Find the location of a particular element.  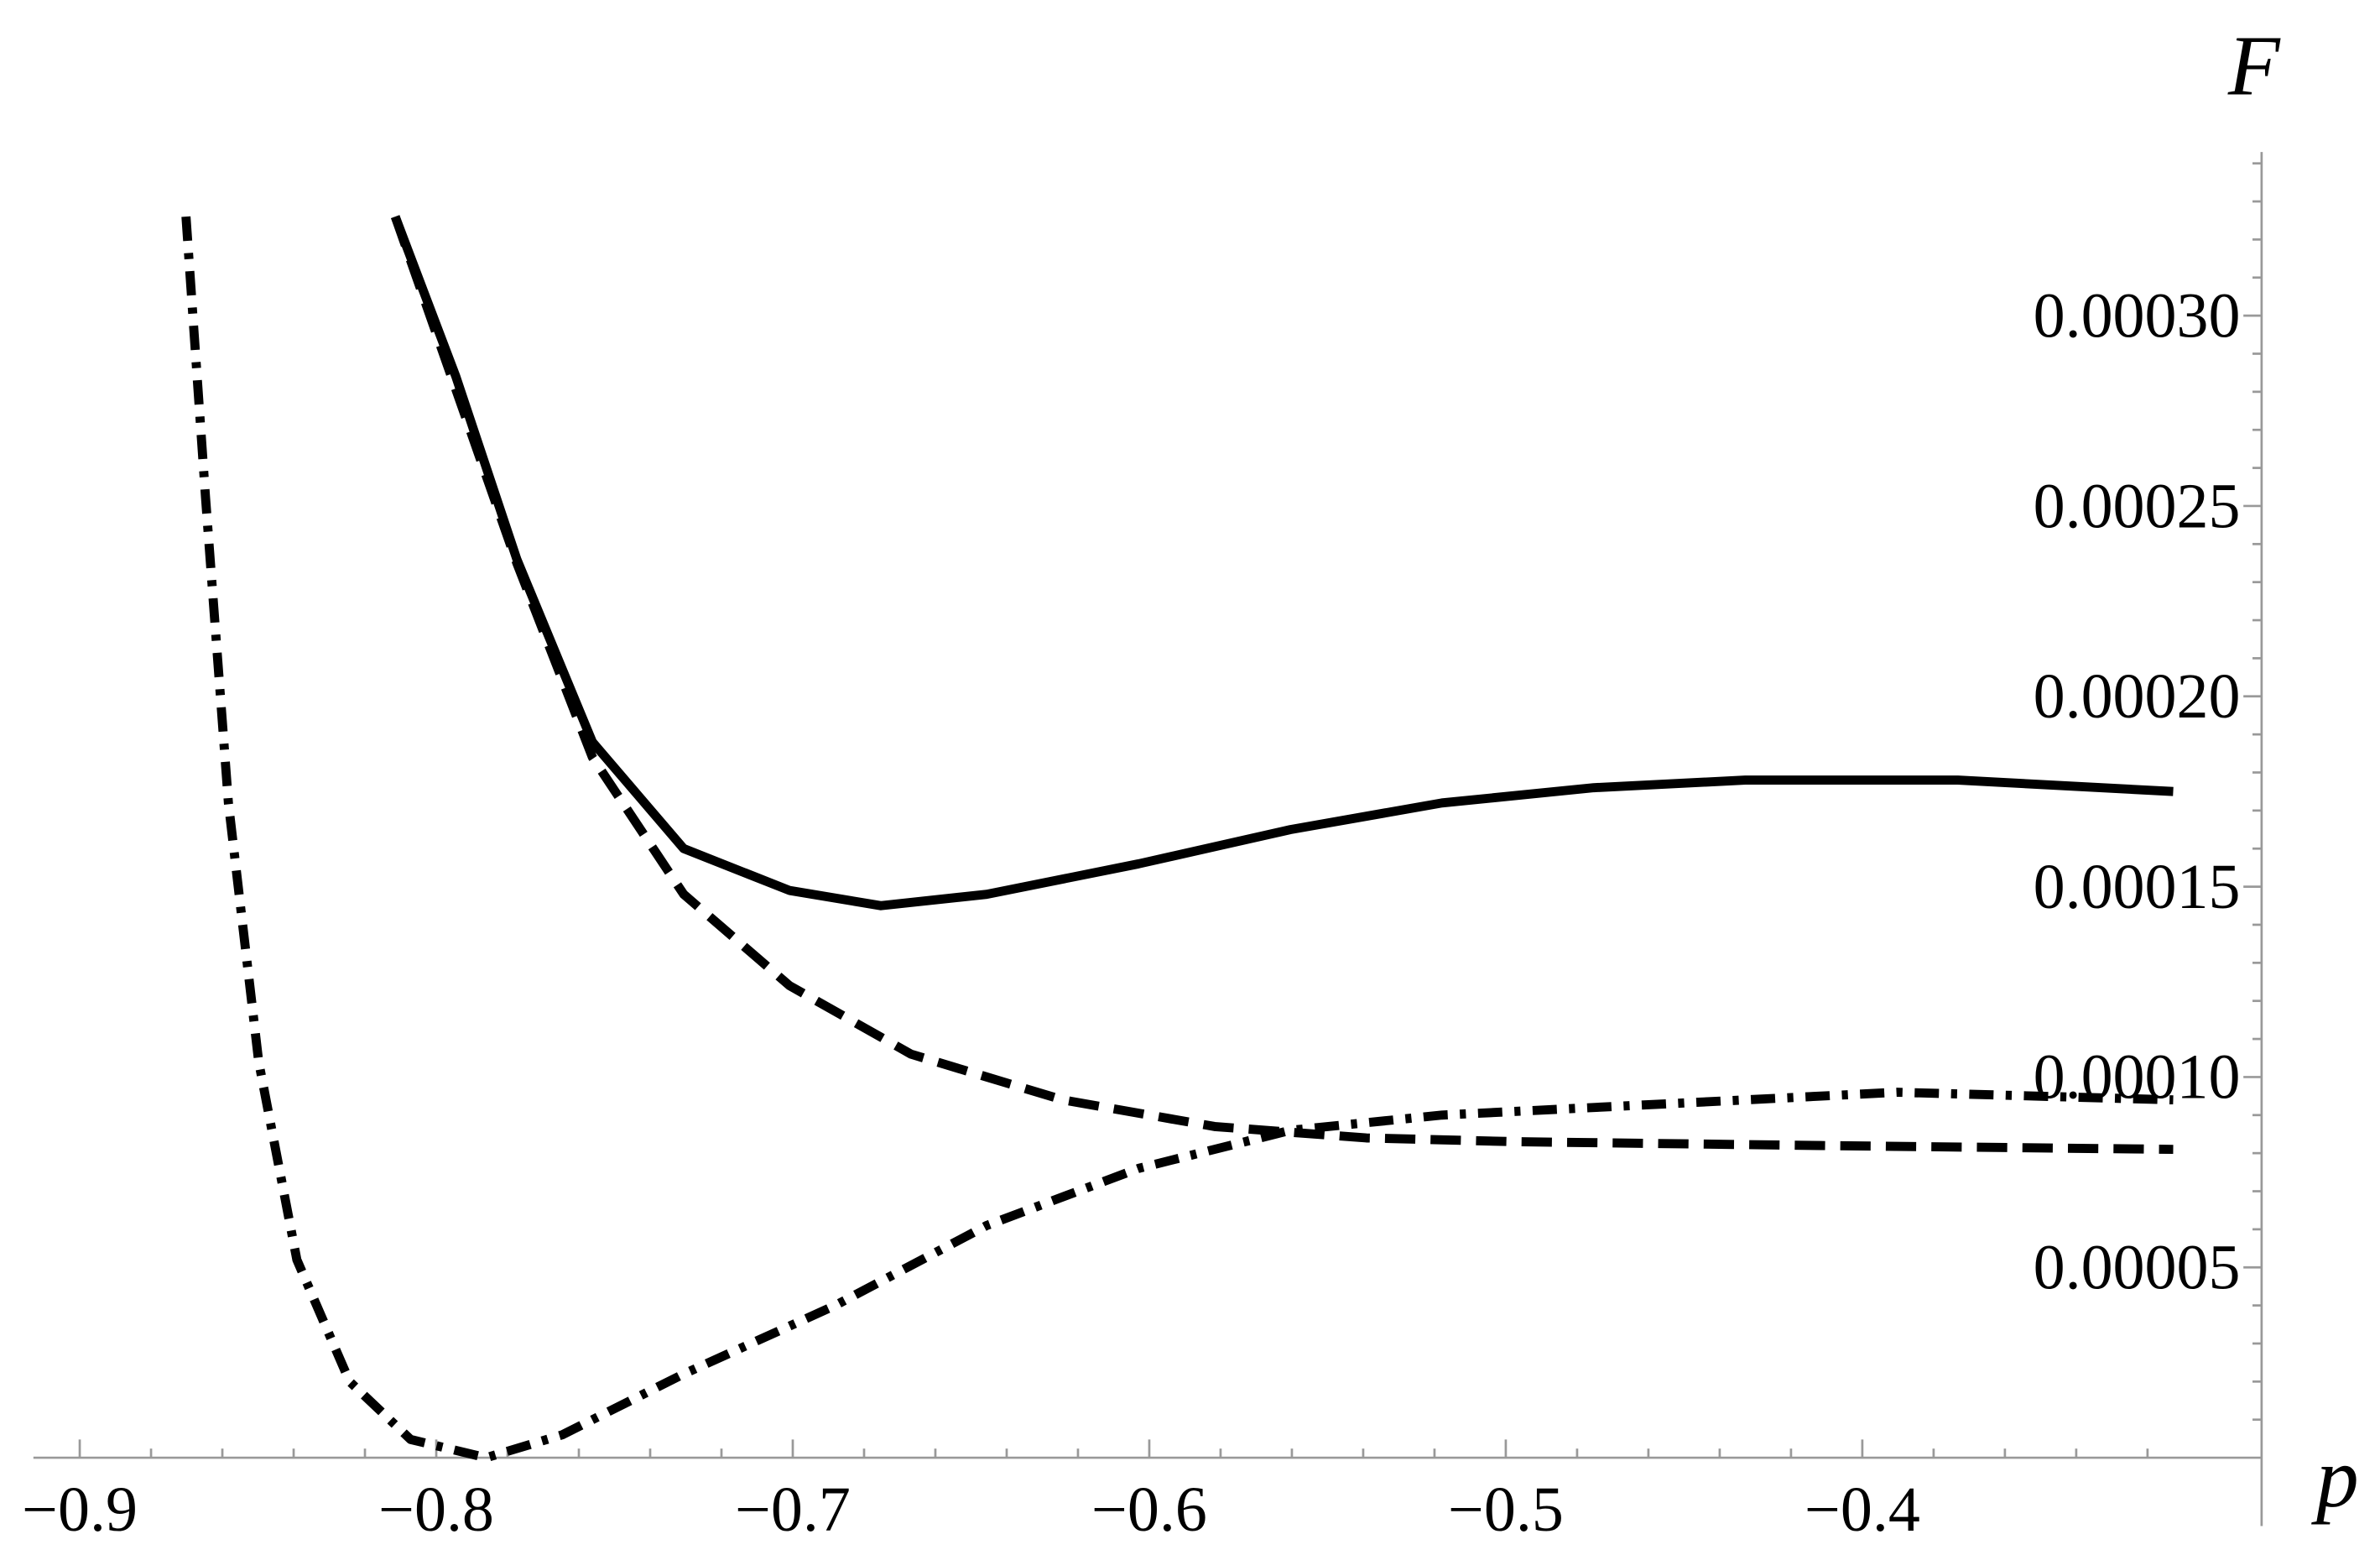

x-tick-label: −0.4 is located at coordinates (1862, 1509).